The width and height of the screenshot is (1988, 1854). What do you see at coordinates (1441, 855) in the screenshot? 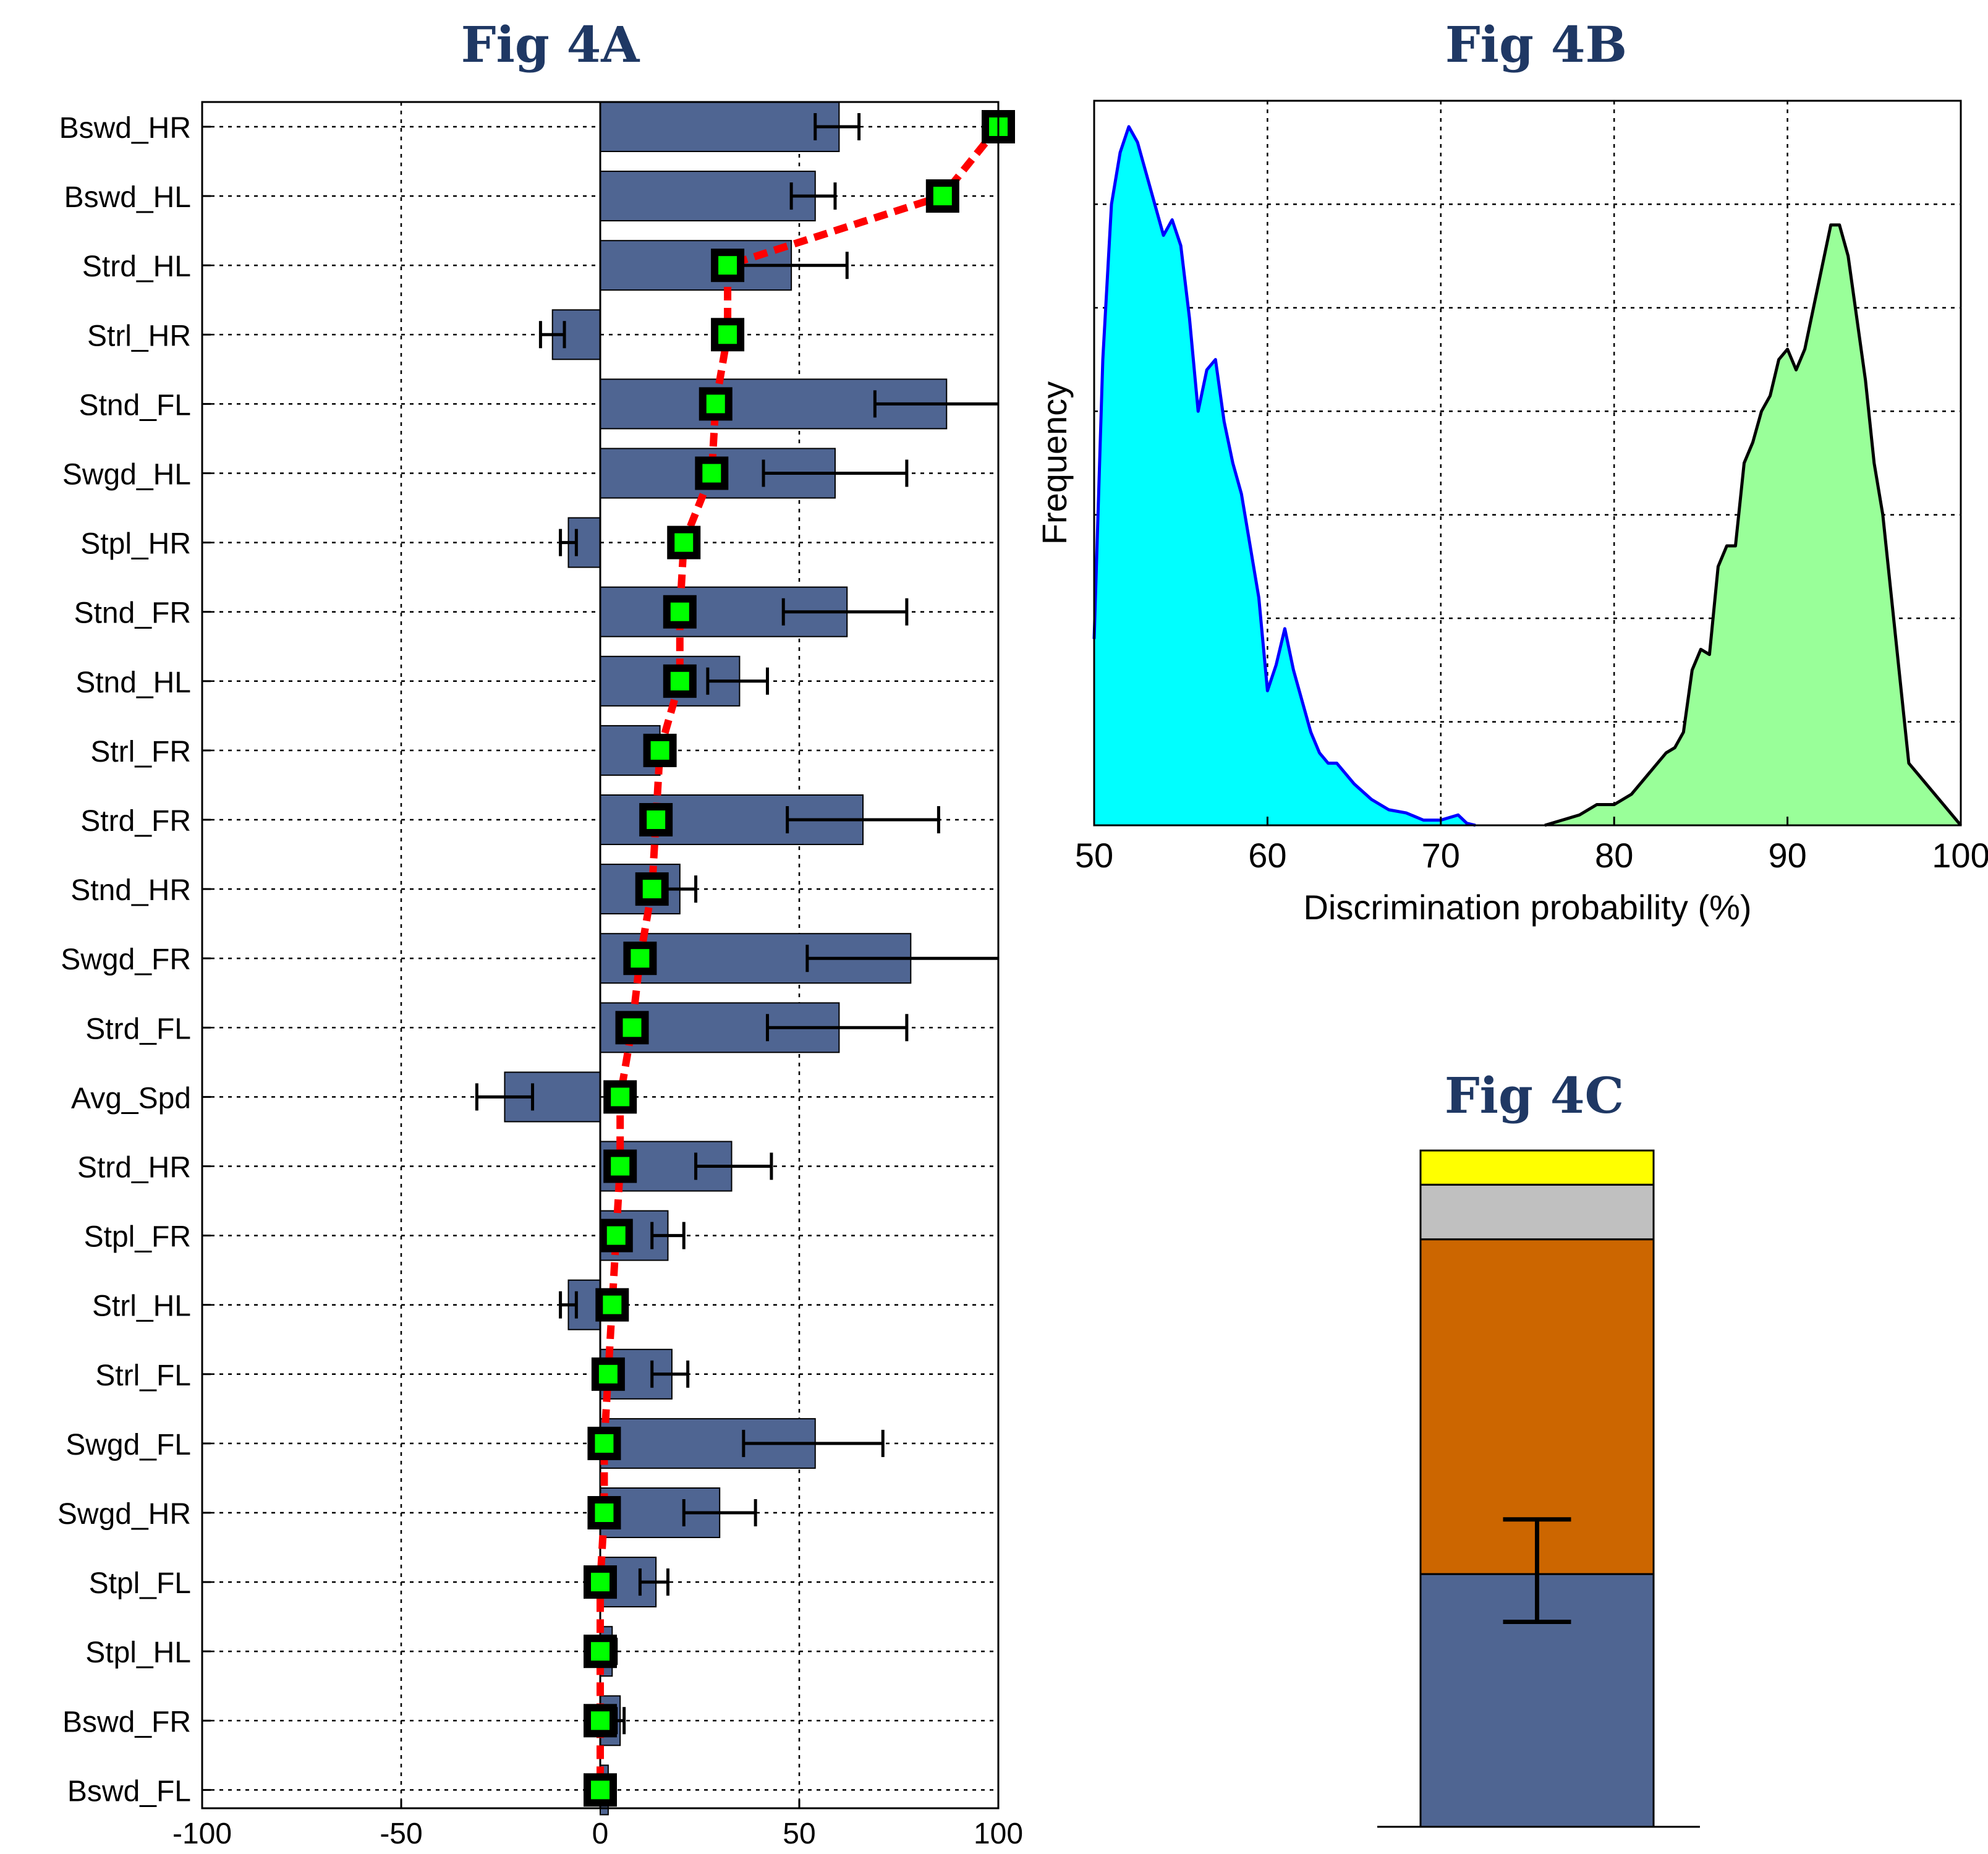
I see `x-tick-label: 70` at bounding box center [1441, 855].